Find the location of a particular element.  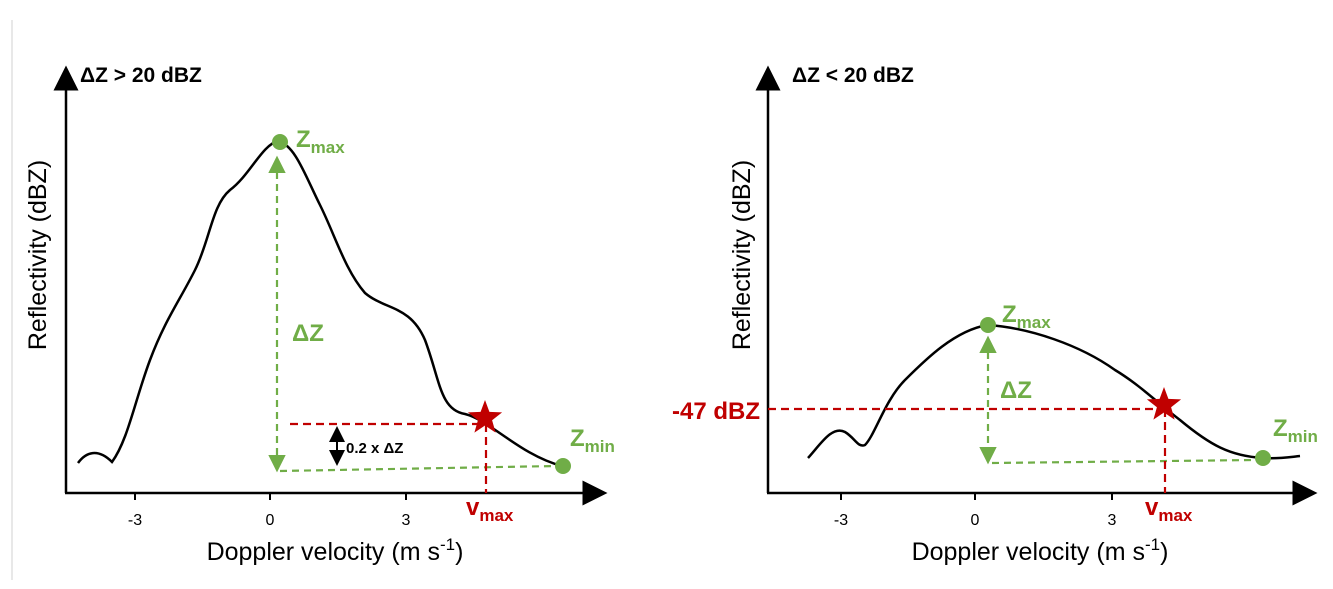

threshold-label: -47 dBZ is located at coordinates (716, 411).